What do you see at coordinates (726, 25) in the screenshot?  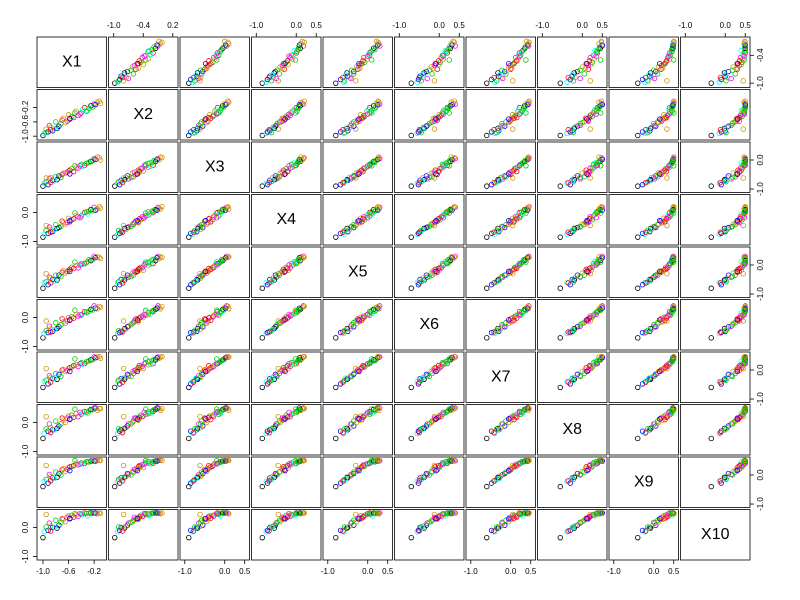 I see `x-tick-label: 0.0` at bounding box center [726, 25].